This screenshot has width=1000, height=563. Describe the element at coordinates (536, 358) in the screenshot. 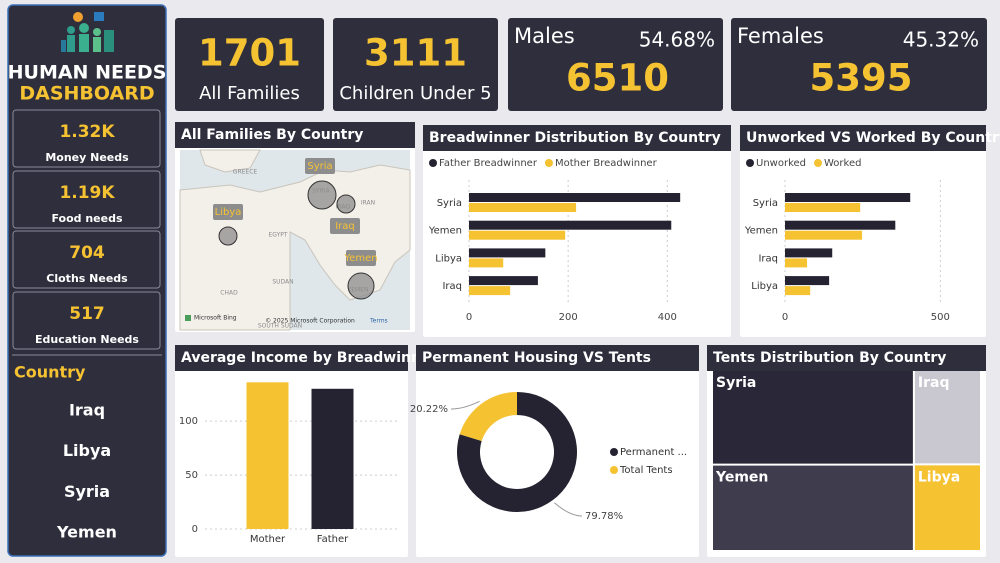

I see `panel-title: Permanent Housing VS Tents` at that location.